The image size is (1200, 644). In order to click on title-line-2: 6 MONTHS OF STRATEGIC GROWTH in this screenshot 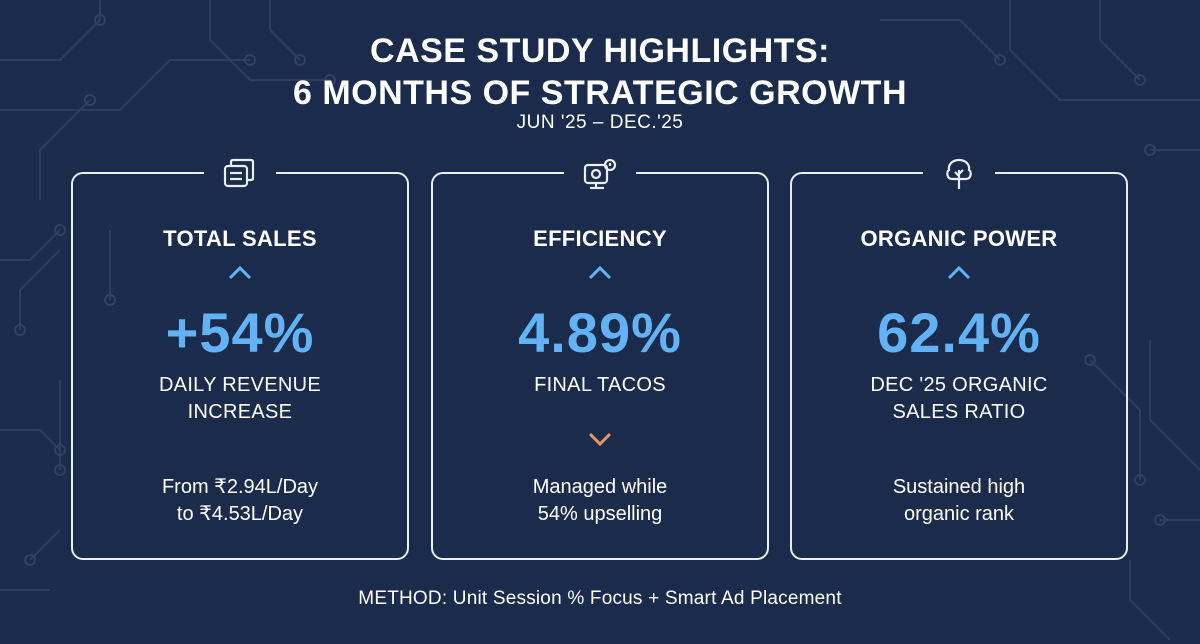, I will do `click(599, 93)`.